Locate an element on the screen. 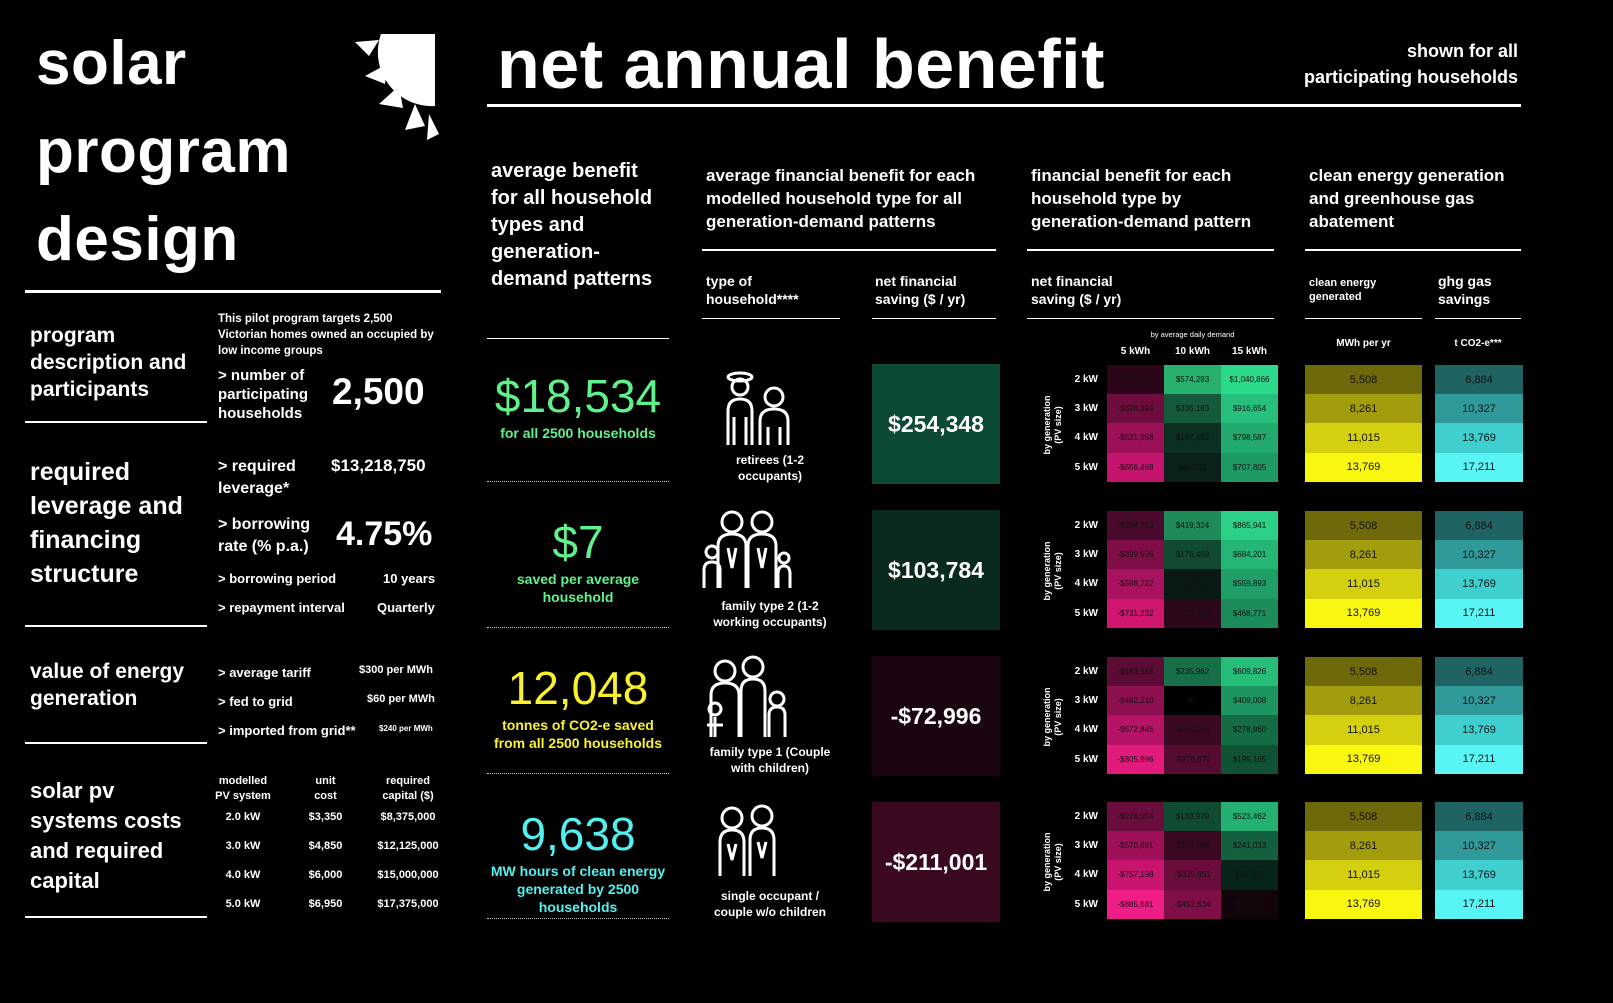 The height and width of the screenshot is (1003, 1613). heatmap-cell: $0 is located at coordinates (1192, 701).